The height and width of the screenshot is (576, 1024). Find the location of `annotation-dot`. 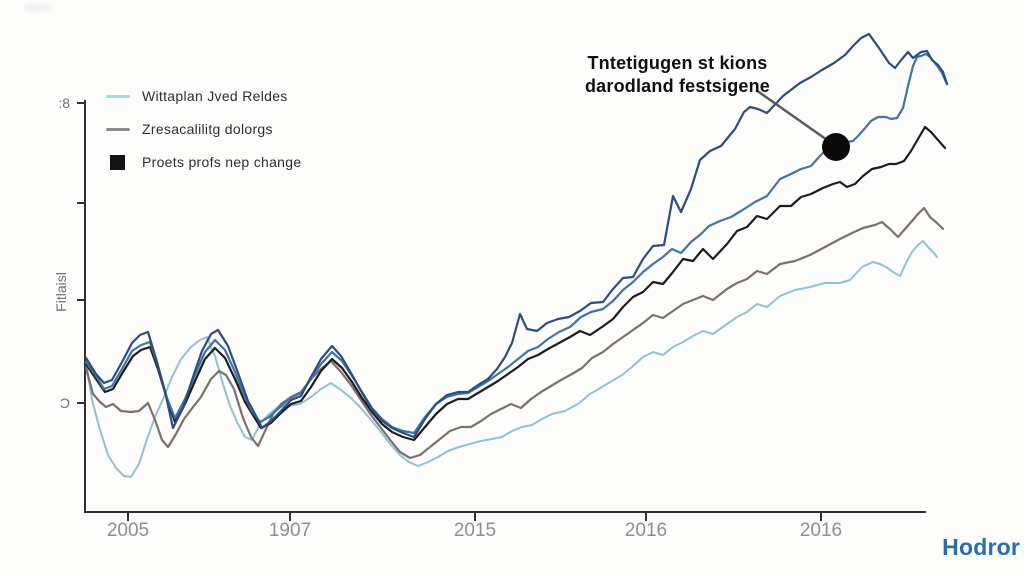

annotation-dot is located at coordinates (836, 147).